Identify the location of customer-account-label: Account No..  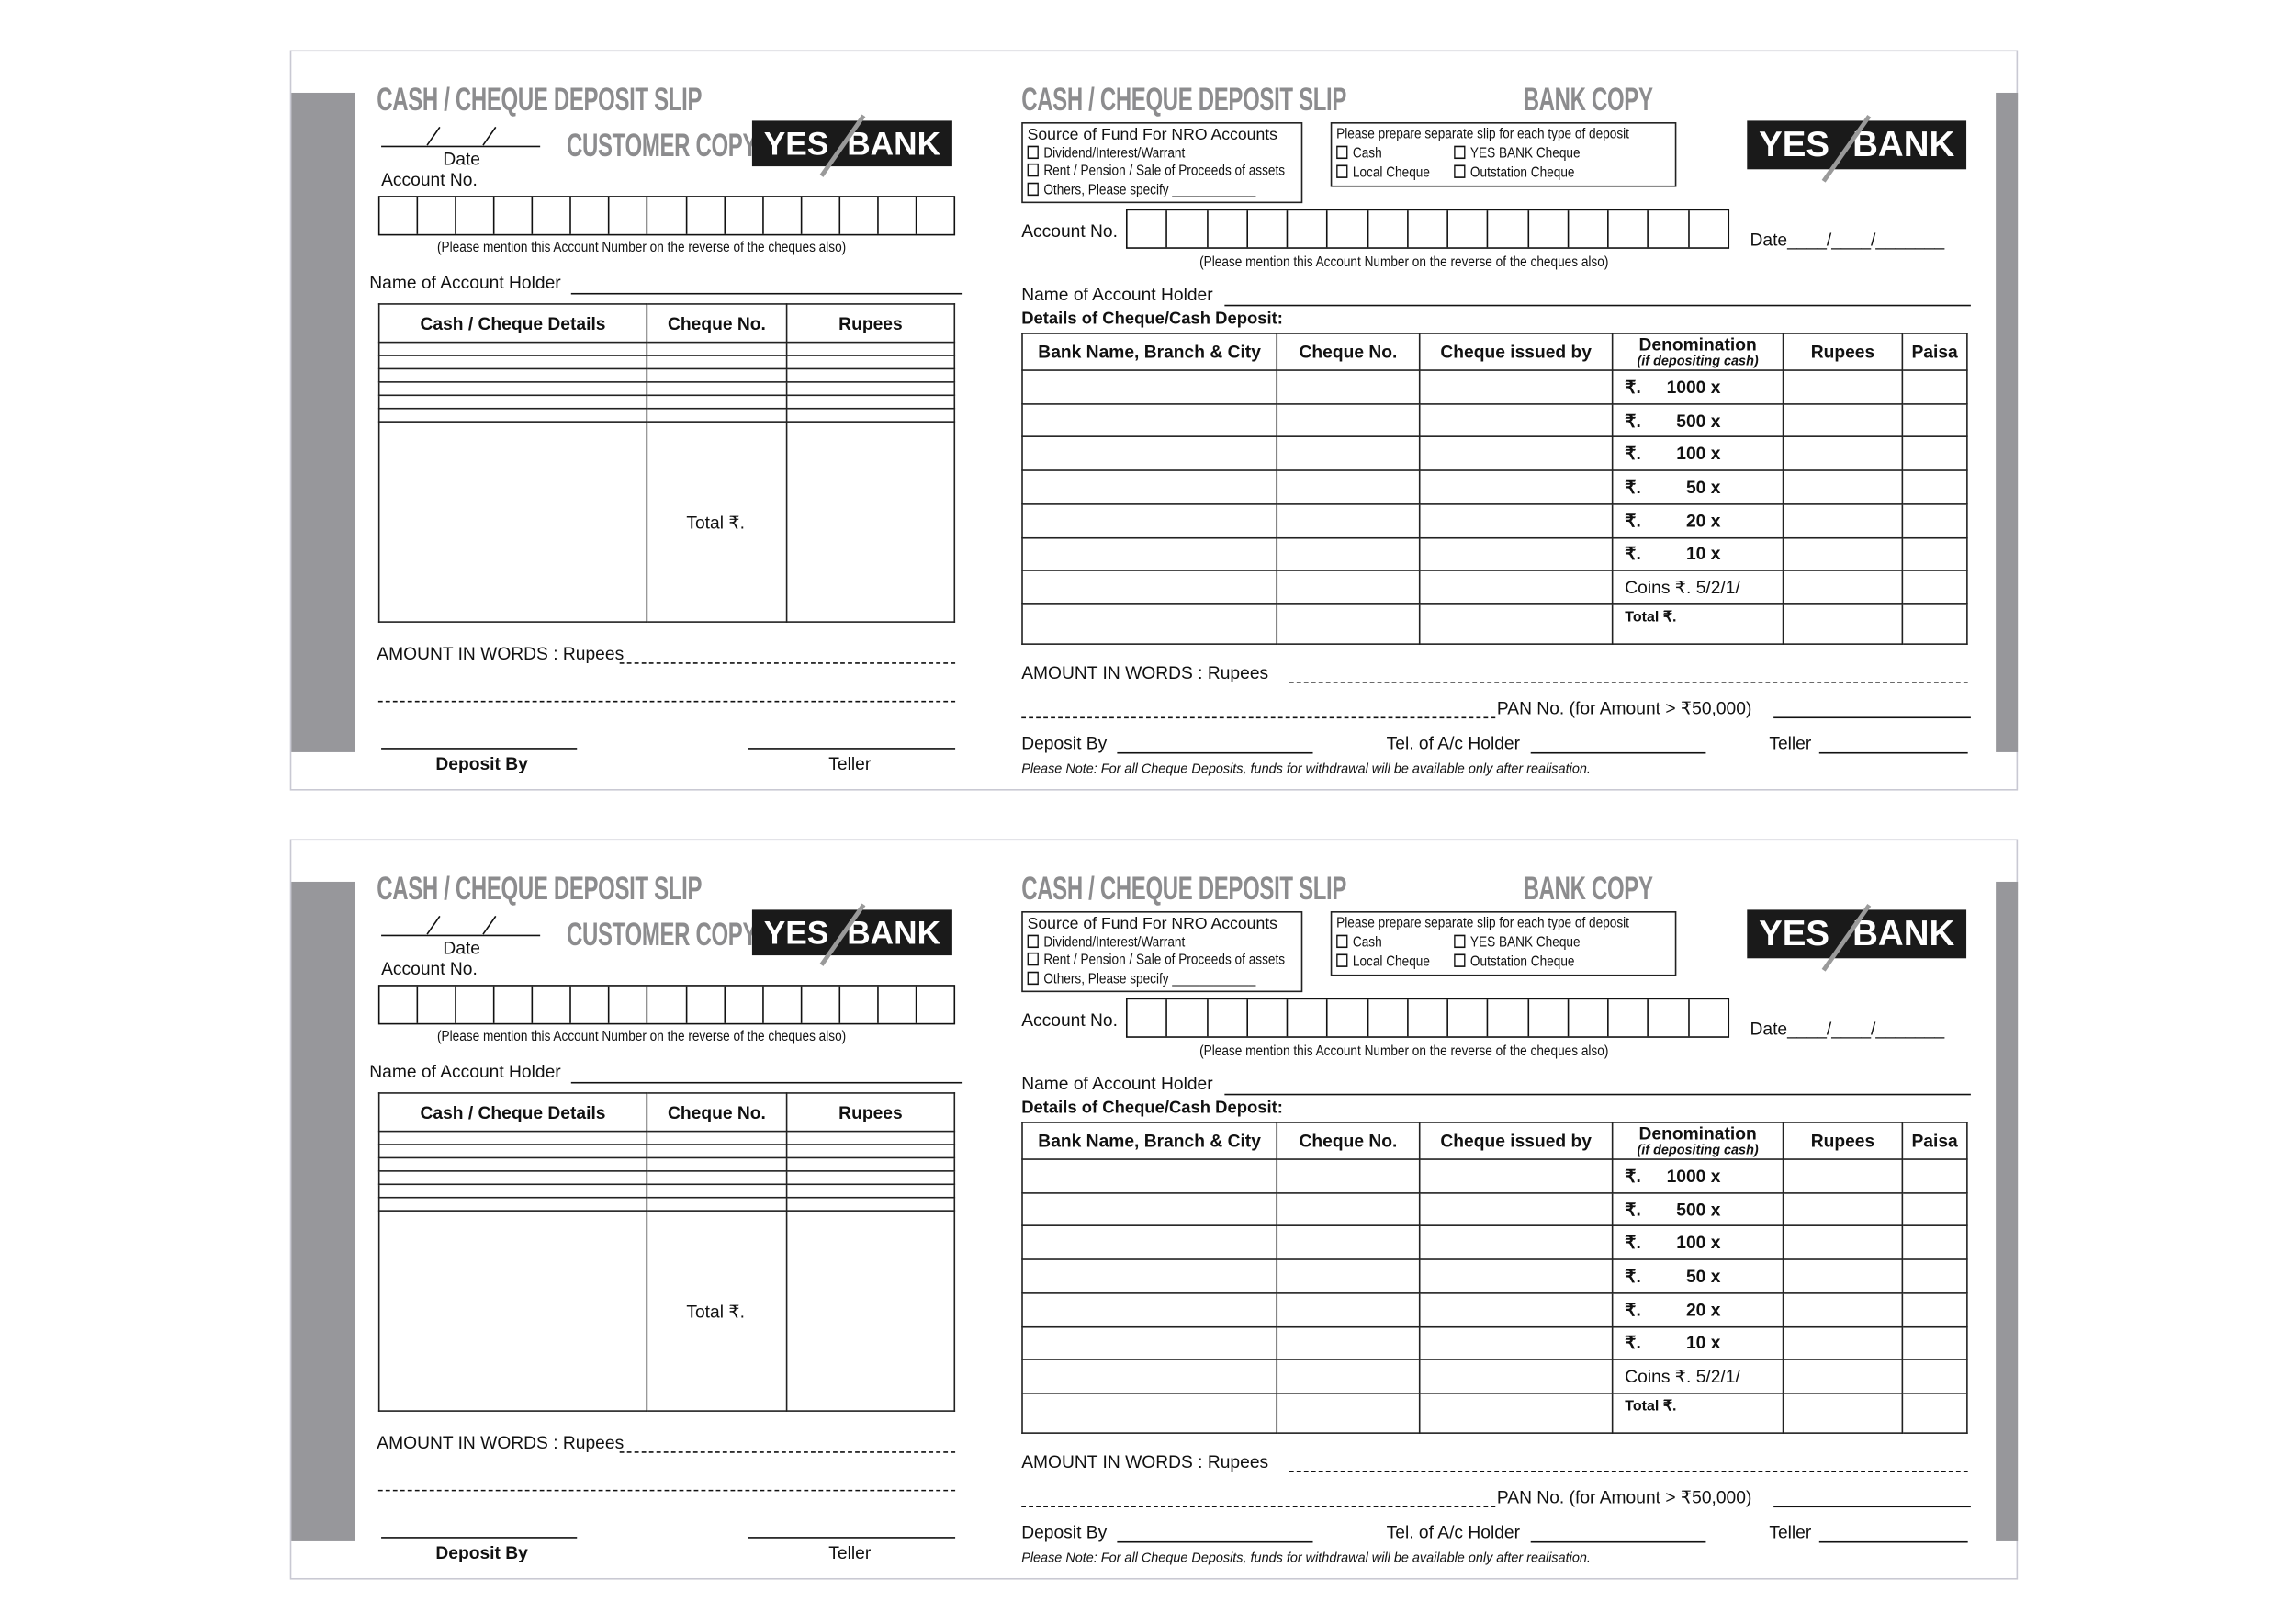
(429, 179).